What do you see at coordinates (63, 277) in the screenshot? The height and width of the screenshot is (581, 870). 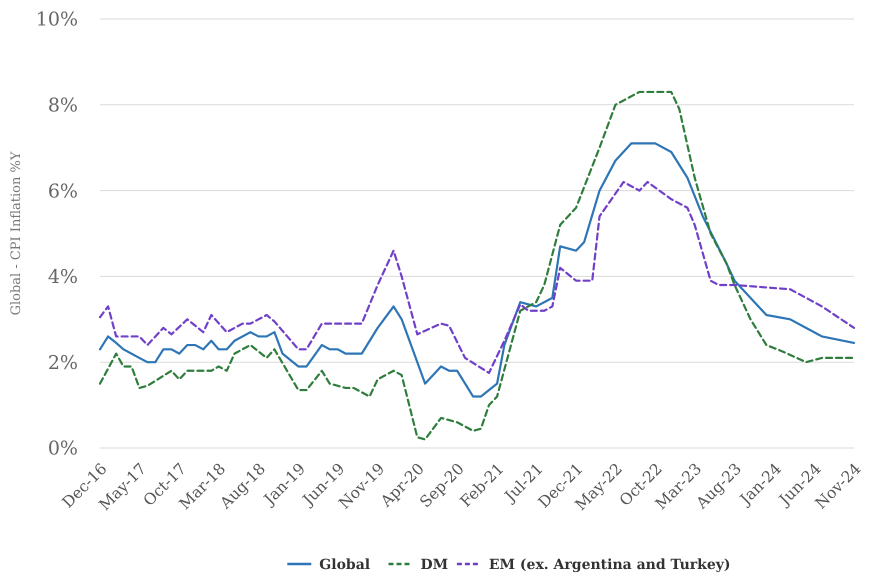 I see `y-tick-label: 4%` at bounding box center [63, 277].